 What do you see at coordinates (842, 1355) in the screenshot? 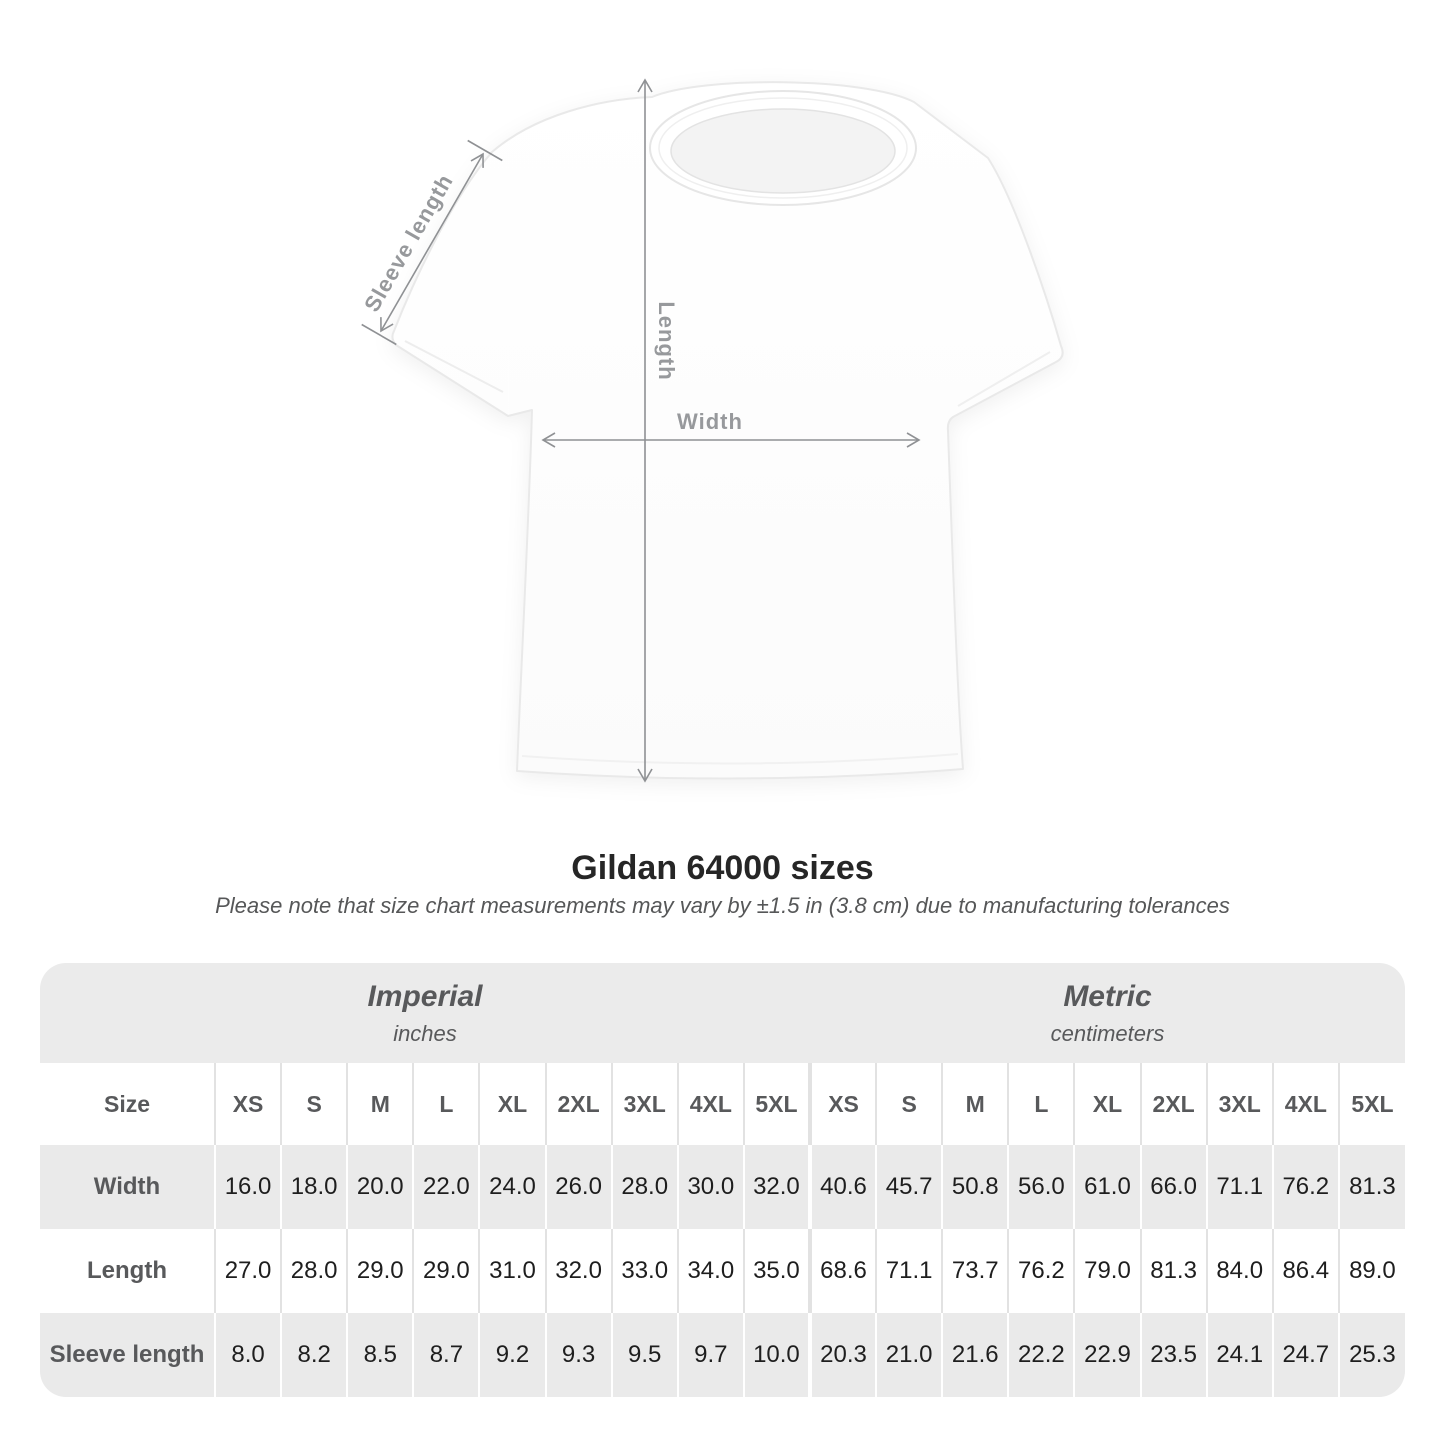
I see `sleeve-metric-xs: 20.3` at bounding box center [842, 1355].